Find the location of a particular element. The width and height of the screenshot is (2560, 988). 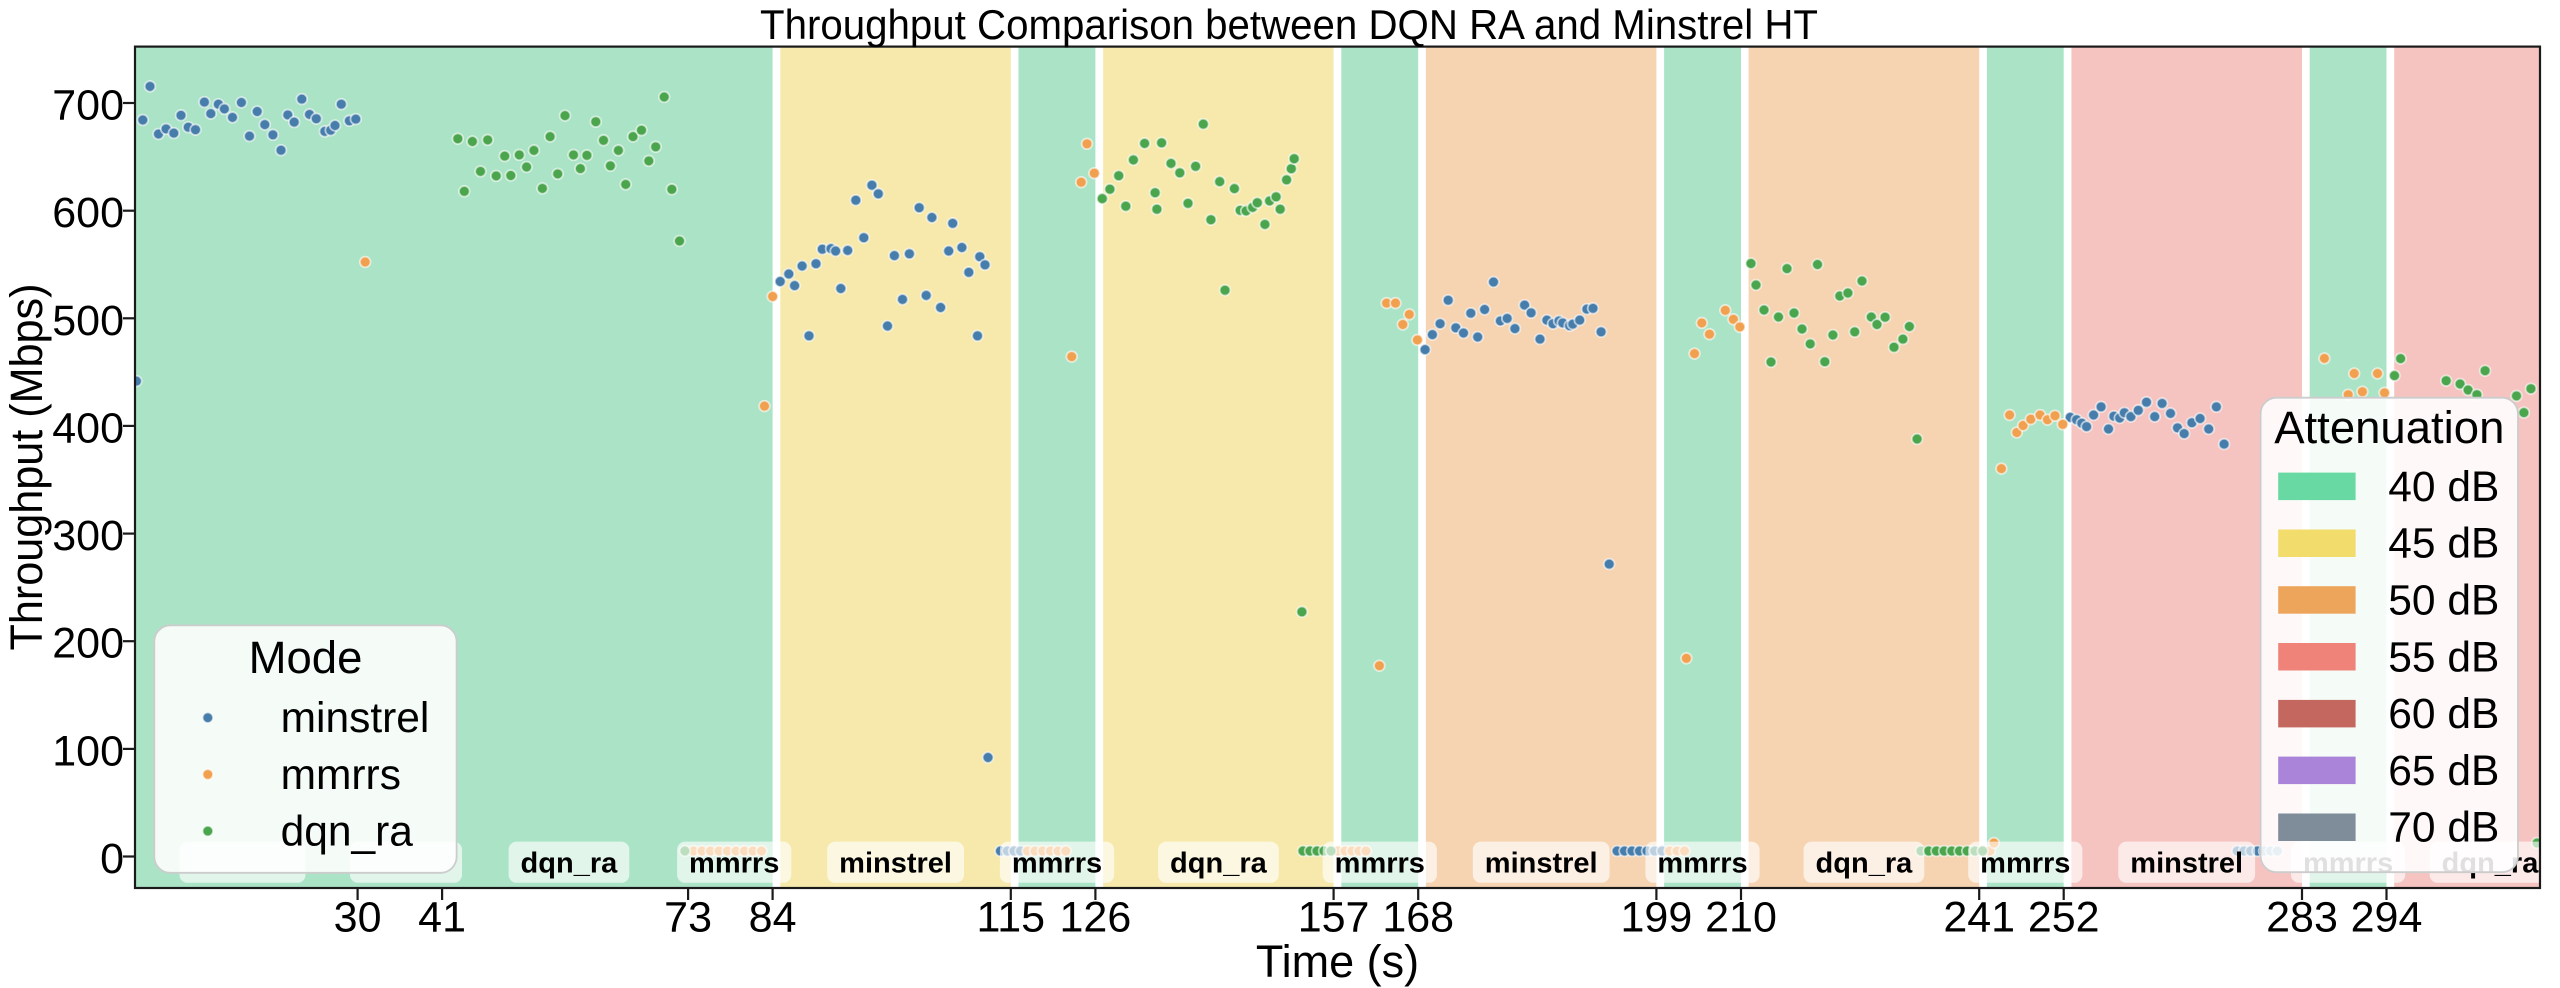

svg-text: 241 is located at coordinates (1979, 918).